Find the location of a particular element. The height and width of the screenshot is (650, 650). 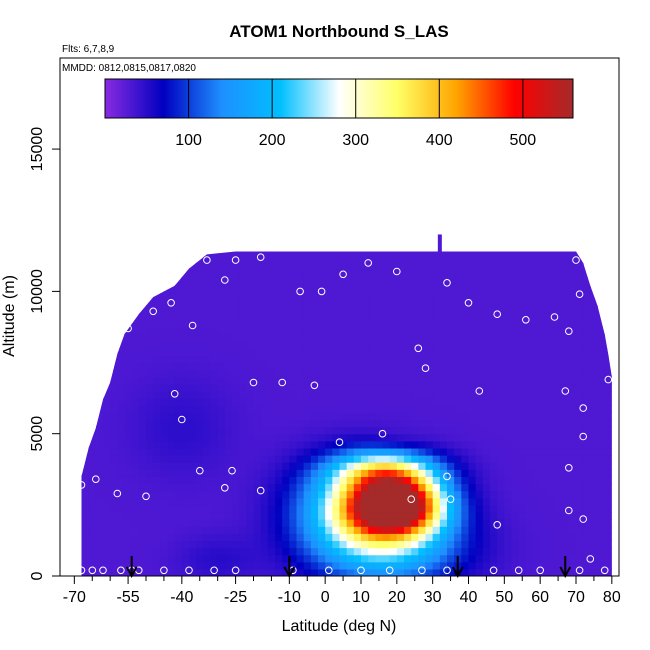

heatmap-spike is located at coordinates (439, 243).